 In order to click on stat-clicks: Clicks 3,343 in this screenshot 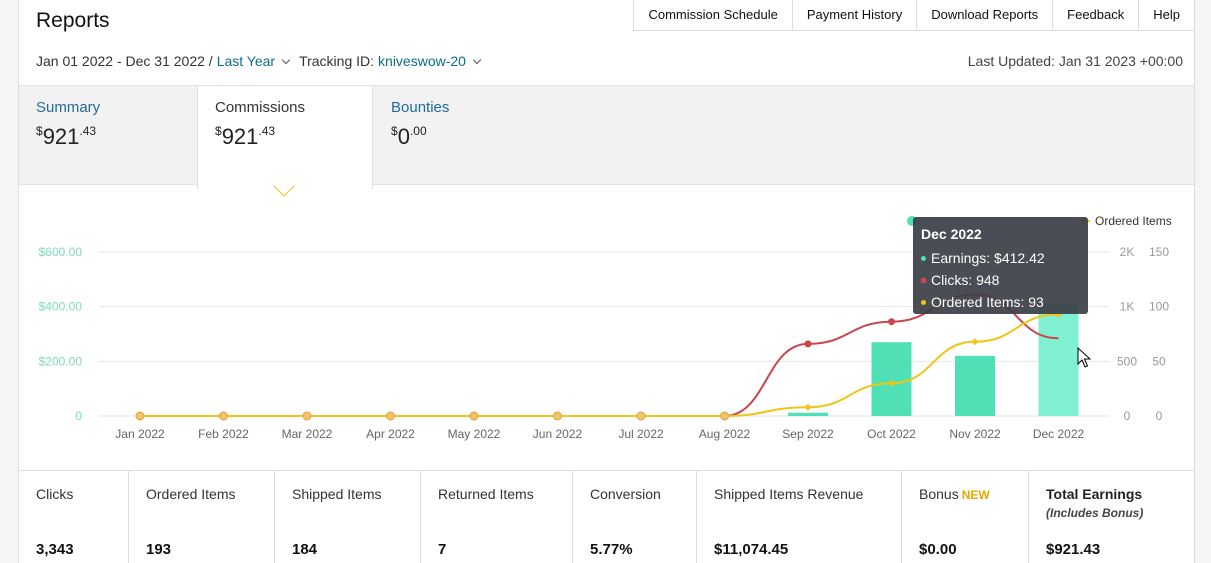, I will do `click(74, 517)`.